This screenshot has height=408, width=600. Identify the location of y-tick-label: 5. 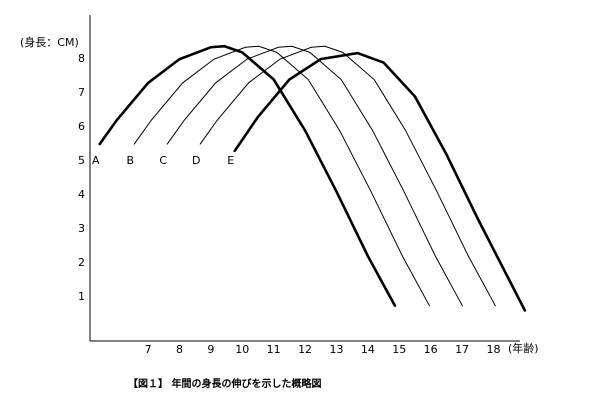
(81, 160).